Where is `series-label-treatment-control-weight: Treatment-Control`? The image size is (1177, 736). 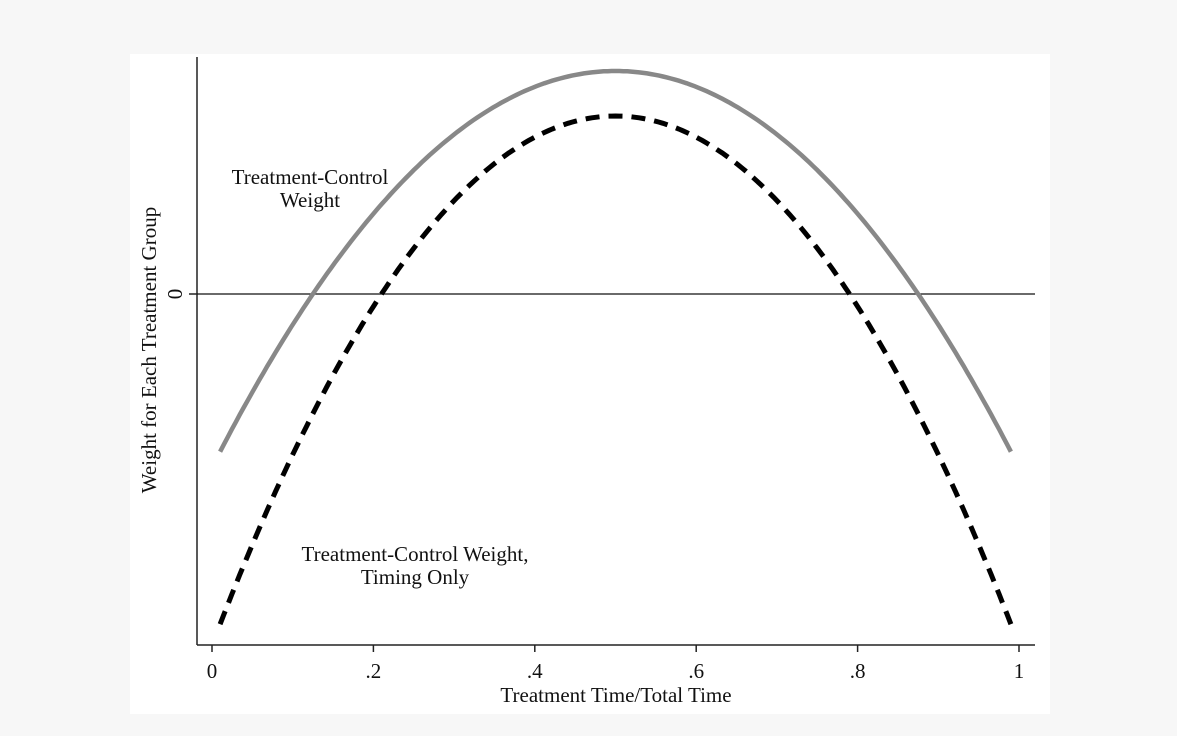 series-label-treatment-control-weight: Treatment-Control is located at coordinates (310, 177).